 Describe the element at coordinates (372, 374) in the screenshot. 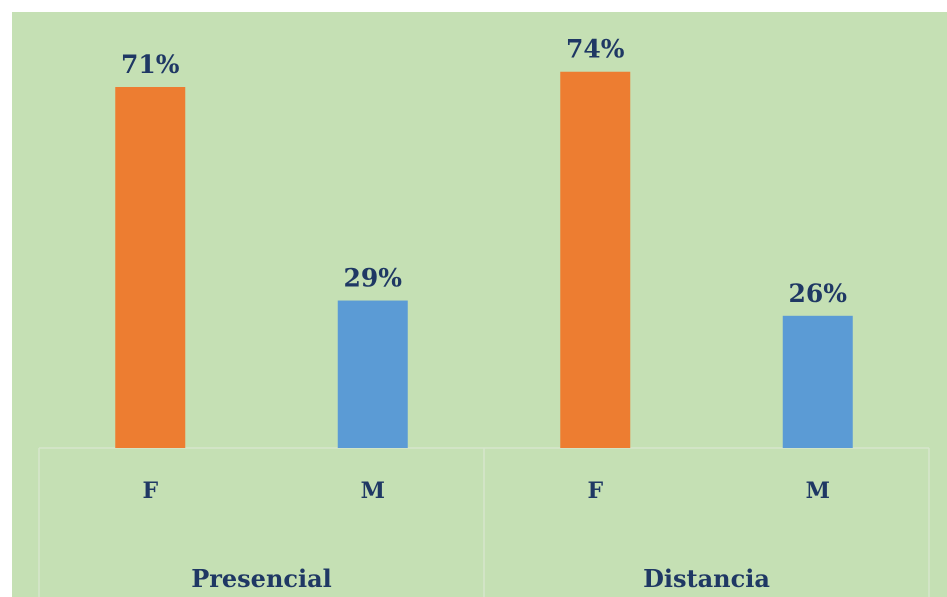

I see `bar-presencial-m` at that location.